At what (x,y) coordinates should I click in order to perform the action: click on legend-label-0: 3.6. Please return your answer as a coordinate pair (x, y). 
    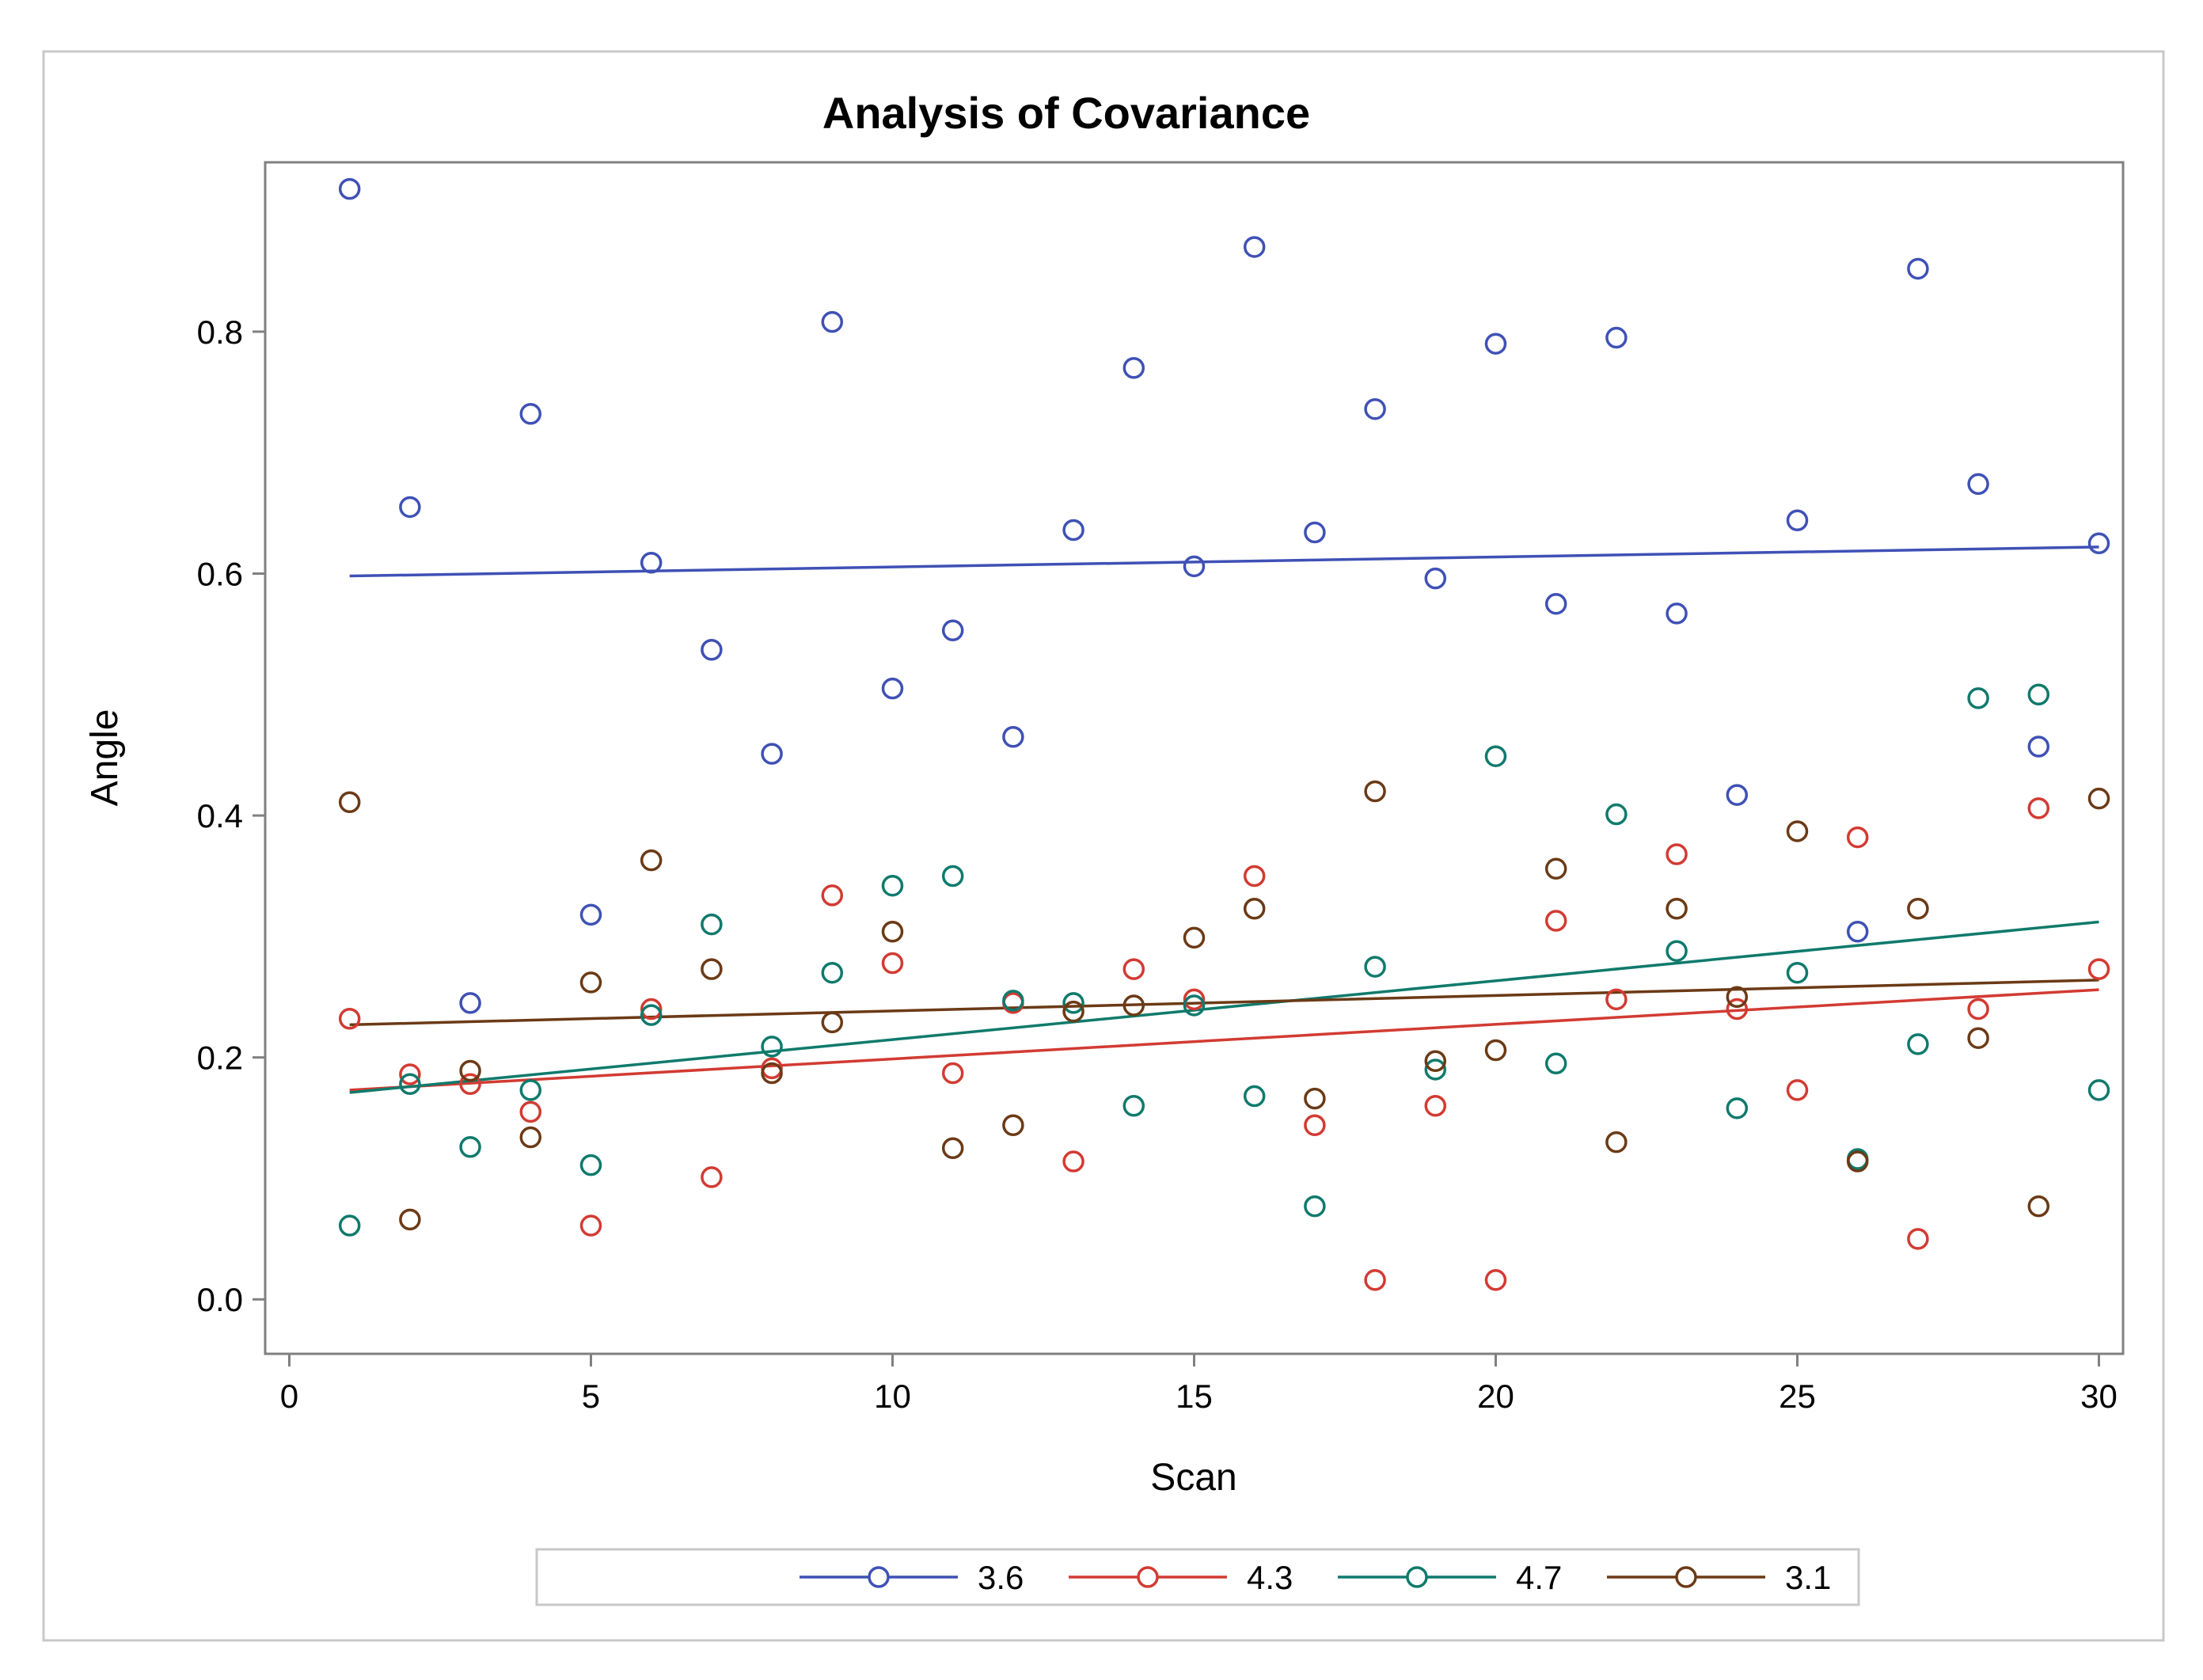
    Looking at the image, I should click on (1001, 1577).